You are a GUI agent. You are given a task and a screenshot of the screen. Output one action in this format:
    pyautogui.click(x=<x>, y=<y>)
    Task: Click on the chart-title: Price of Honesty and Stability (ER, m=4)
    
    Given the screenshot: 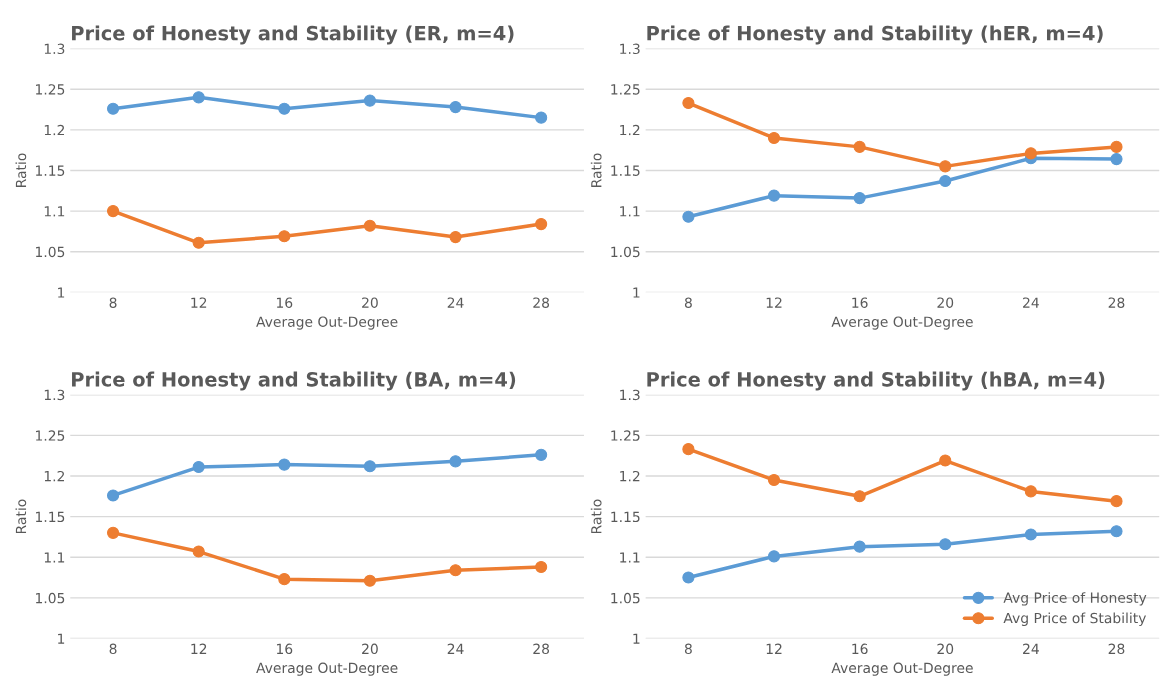 What is the action you would take?
    pyautogui.click(x=293, y=35)
    